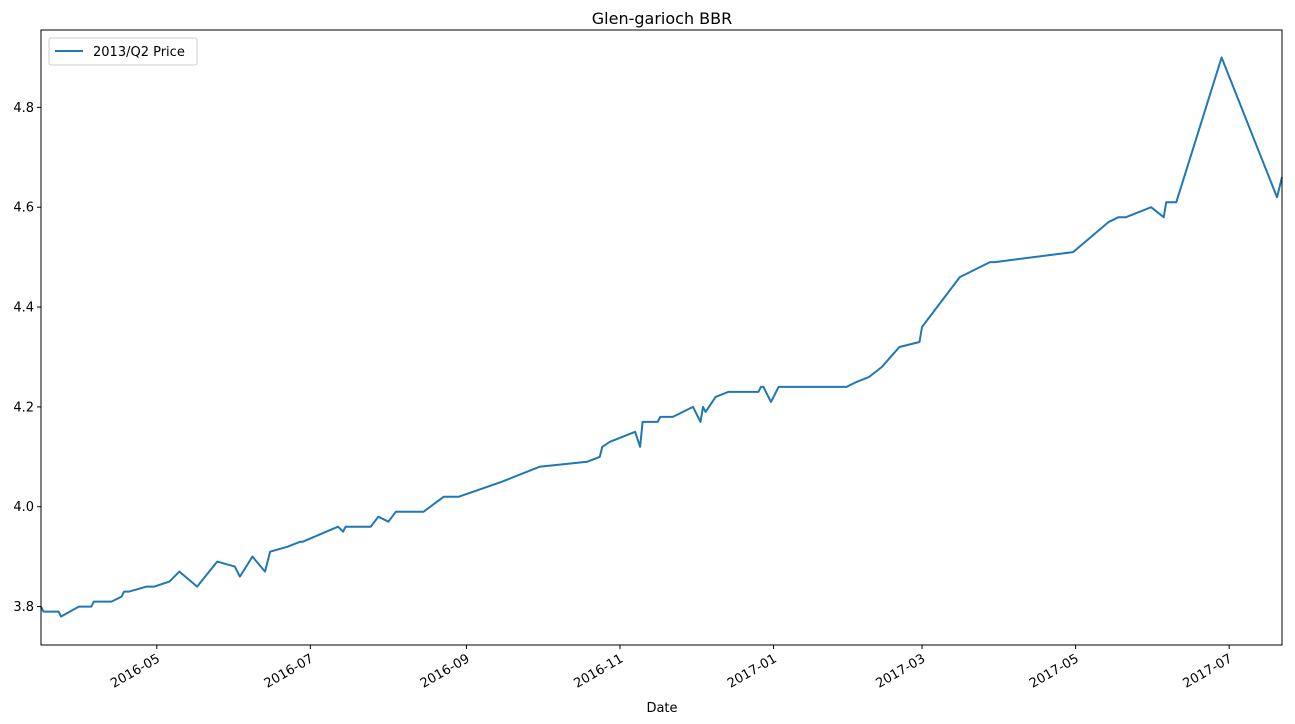 This screenshot has width=1295, height=724. What do you see at coordinates (23, 208) in the screenshot?
I see `y-tick-label: 4.6` at bounding box center [23, 208].